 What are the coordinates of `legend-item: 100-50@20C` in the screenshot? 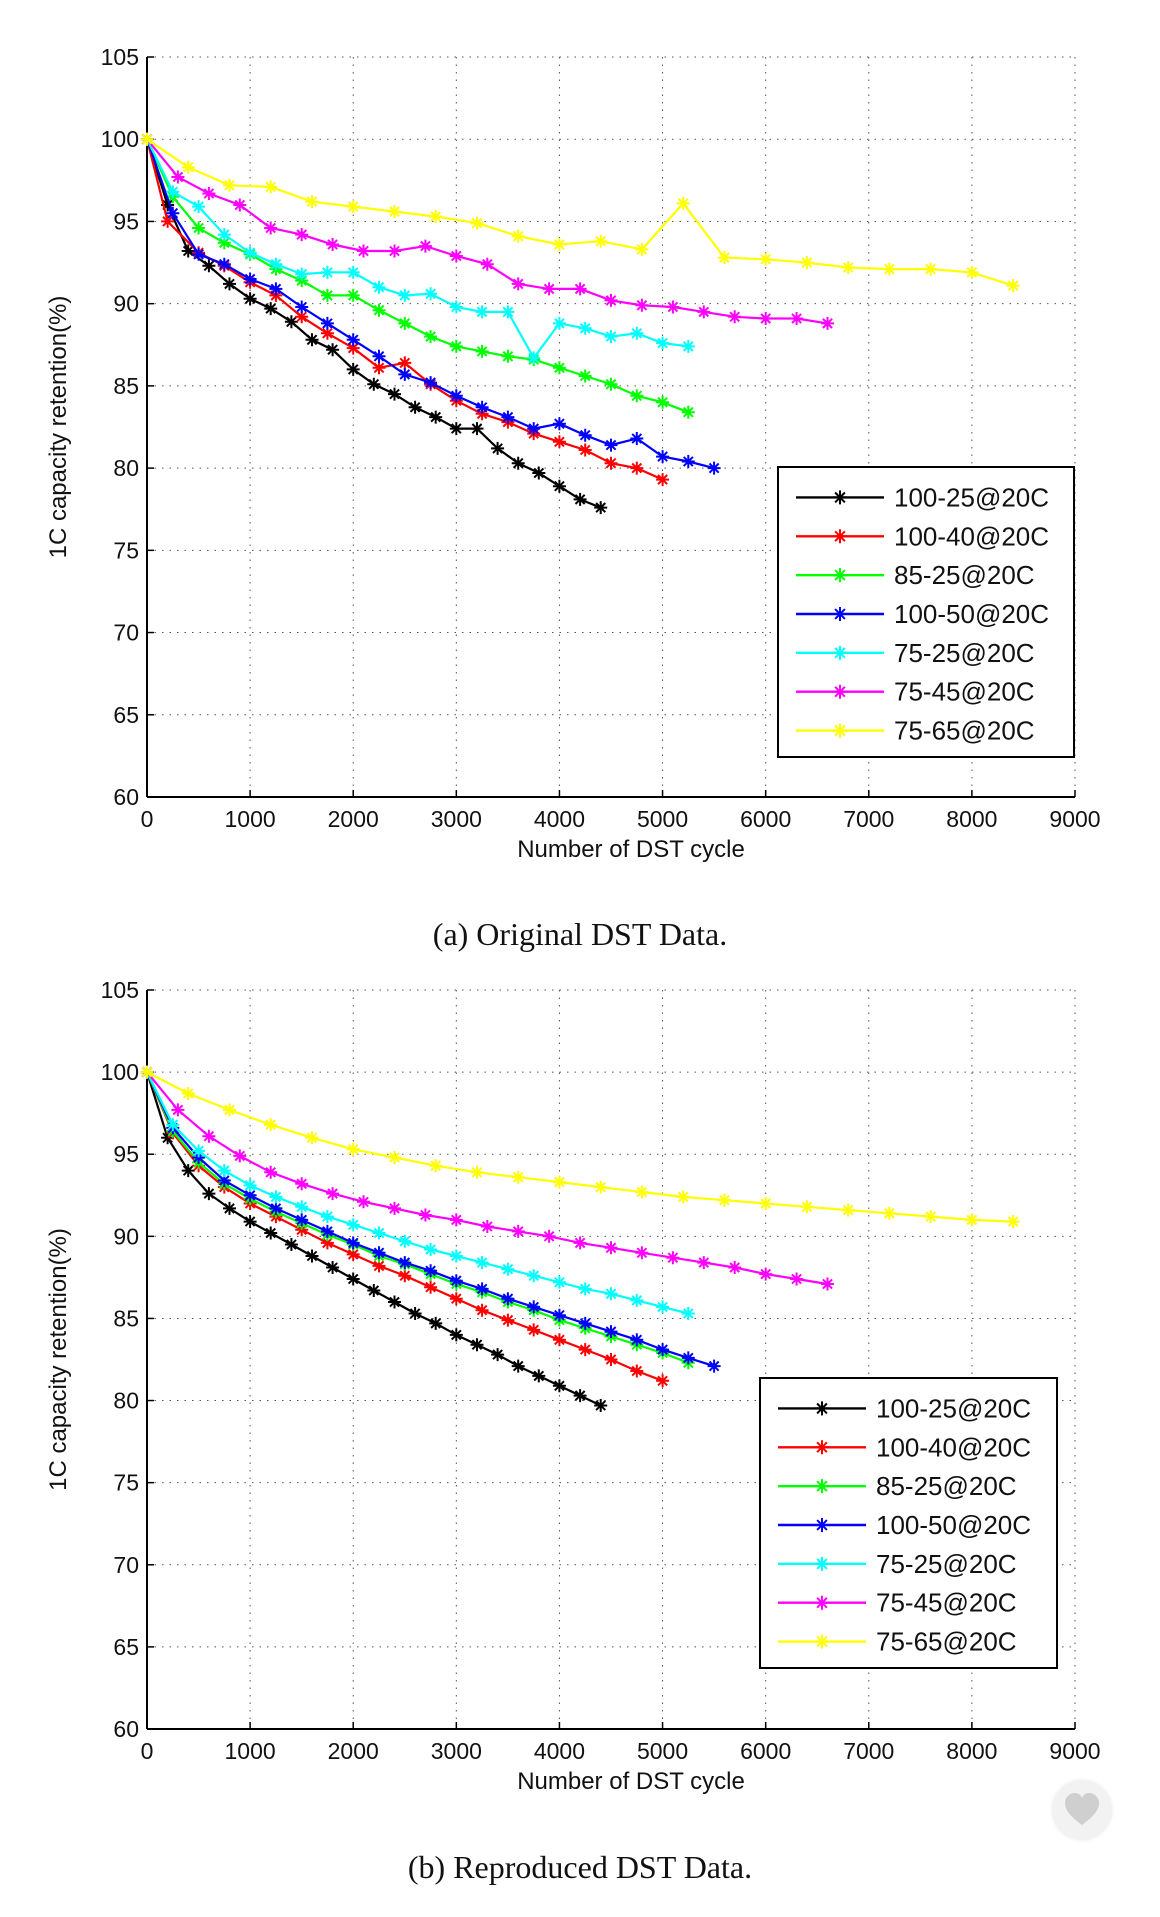 It's located at (922, 614).